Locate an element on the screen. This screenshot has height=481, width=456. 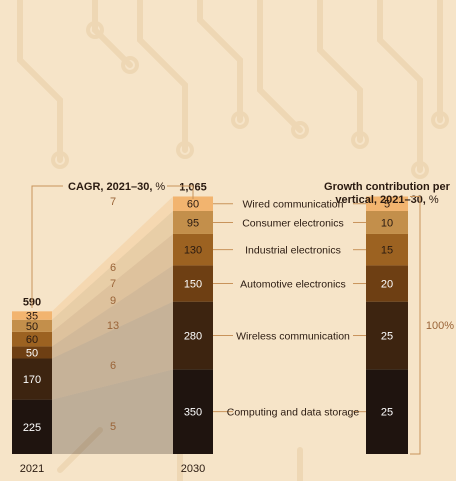
contribution-bar is located at coordinates (387, 325).